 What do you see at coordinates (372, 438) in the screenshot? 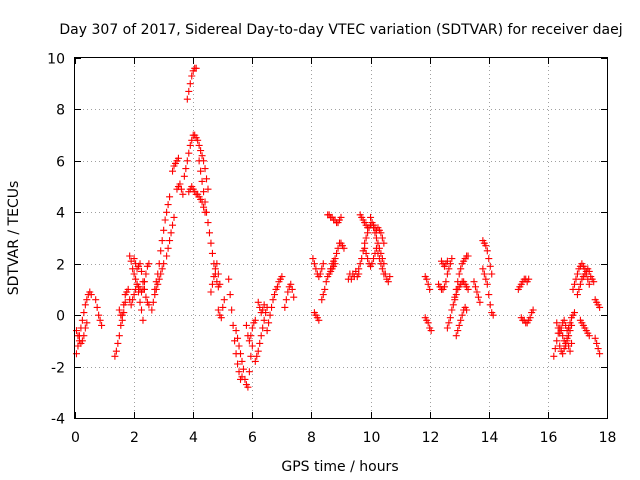
I see `x-tick-label: 10` at bounding box center [372, 438].